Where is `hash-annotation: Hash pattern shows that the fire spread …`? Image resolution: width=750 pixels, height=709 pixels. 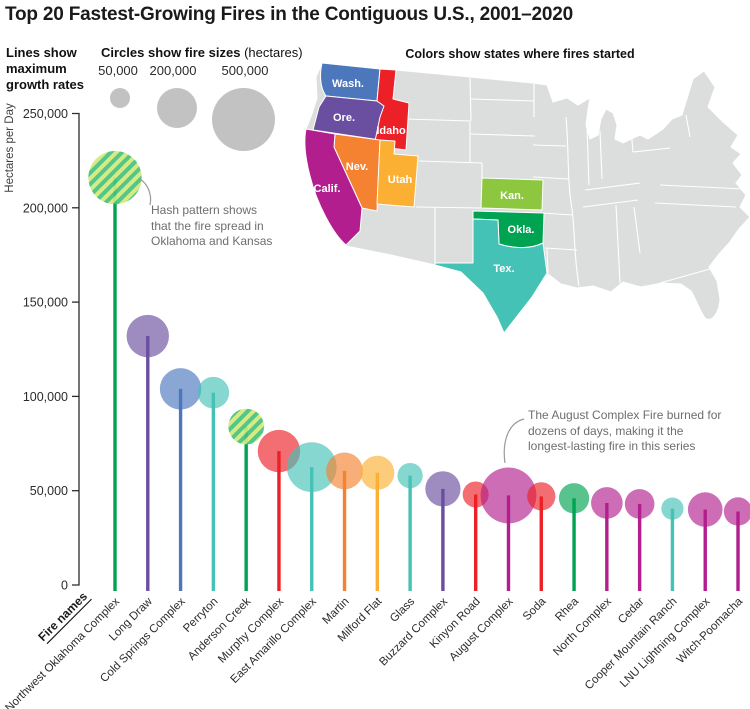 hash-annotation: Hash pattern shows that the fire spread … is located at coordinates (212, 225).